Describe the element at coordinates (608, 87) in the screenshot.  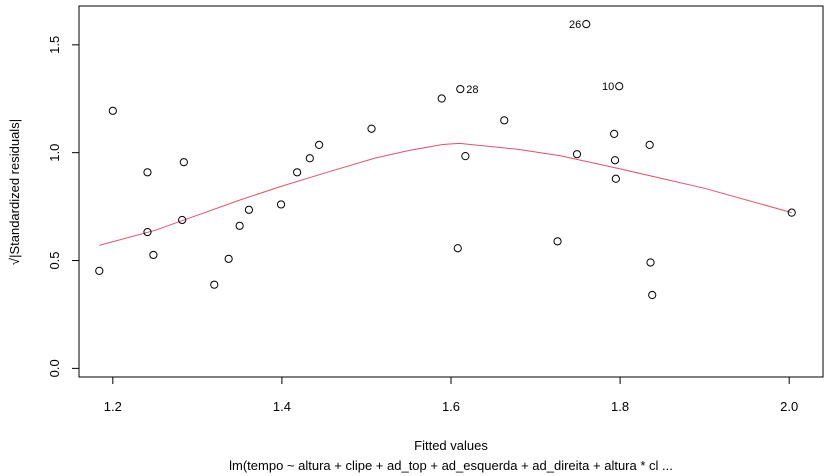
I see `point-label: 10` at that location.